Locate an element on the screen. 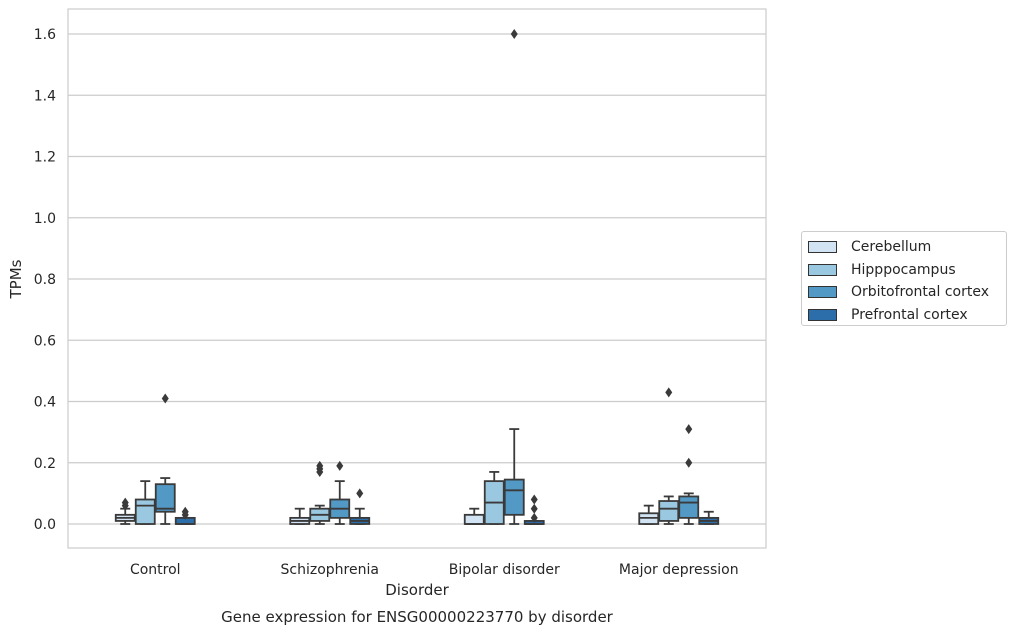  legend-item: Hipppocampus is located at coordinates (907, 270).